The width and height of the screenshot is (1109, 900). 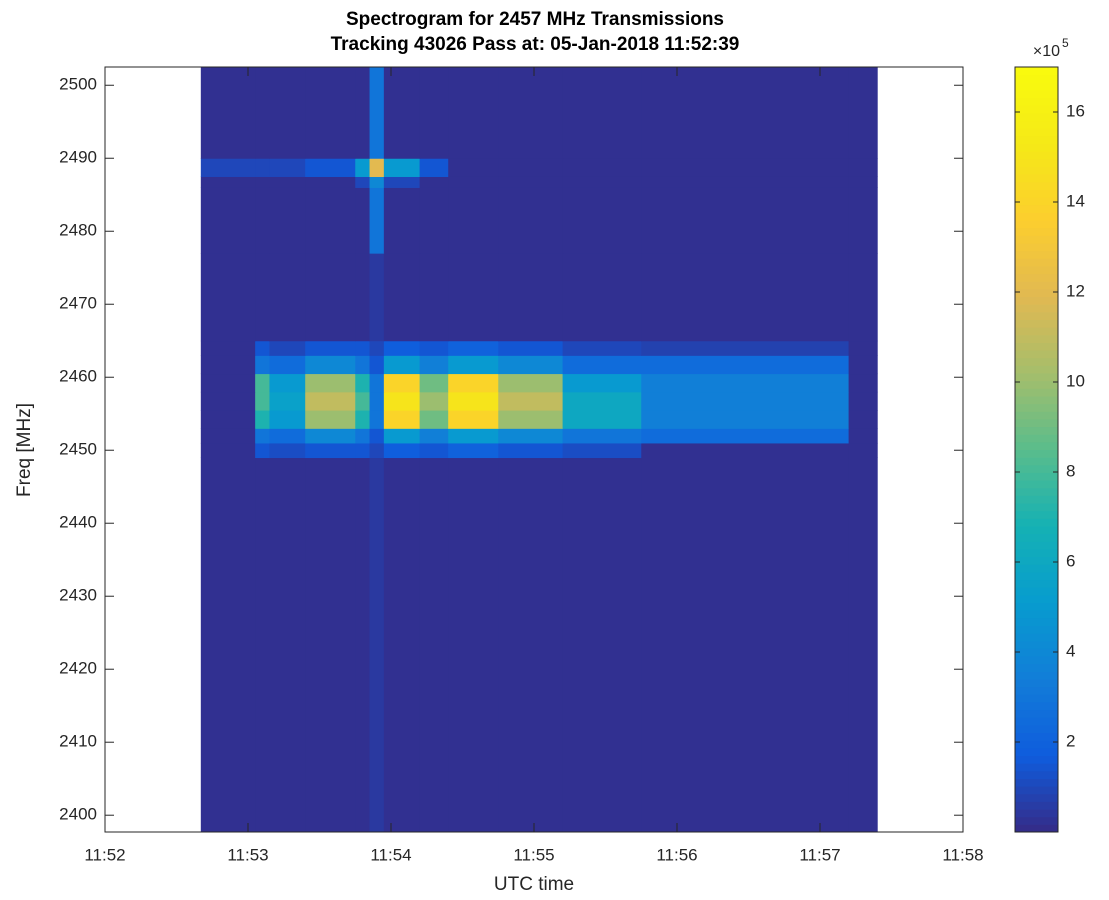 I want to click on colorbar-frame, so click(x=1036, y=449).